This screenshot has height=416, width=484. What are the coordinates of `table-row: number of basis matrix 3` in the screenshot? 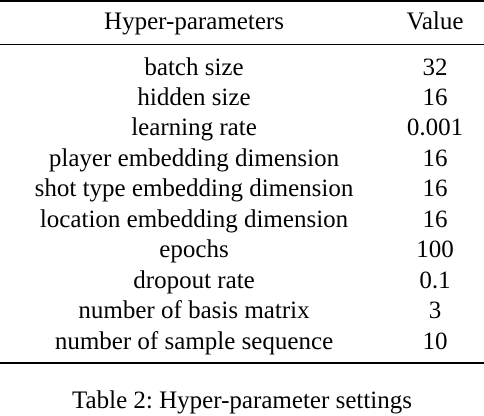 It's located at (242, 311).